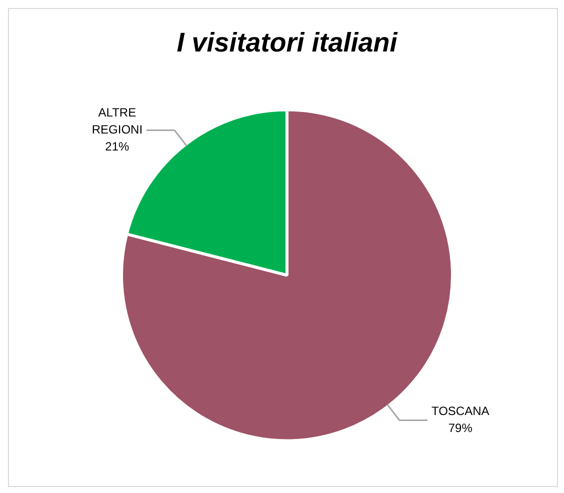 The height and width of the screenshot is (493, 564). Describe the element at coordinates (287, 43) in the screenshot. I see `chart-title: I visitatori italiani` at that location.